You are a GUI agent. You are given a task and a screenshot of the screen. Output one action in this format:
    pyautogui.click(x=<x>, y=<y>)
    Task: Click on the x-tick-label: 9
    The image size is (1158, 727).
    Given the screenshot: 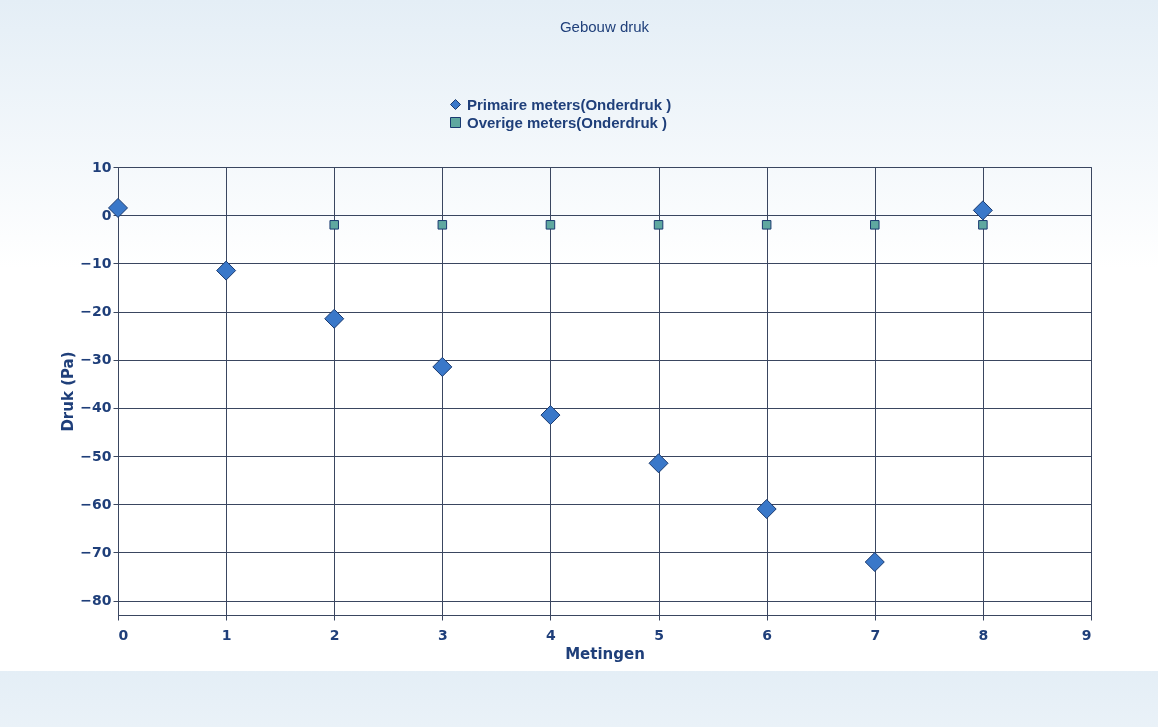 What is the action you would take?
    pyautogui.click(x=1086, y=634)
    